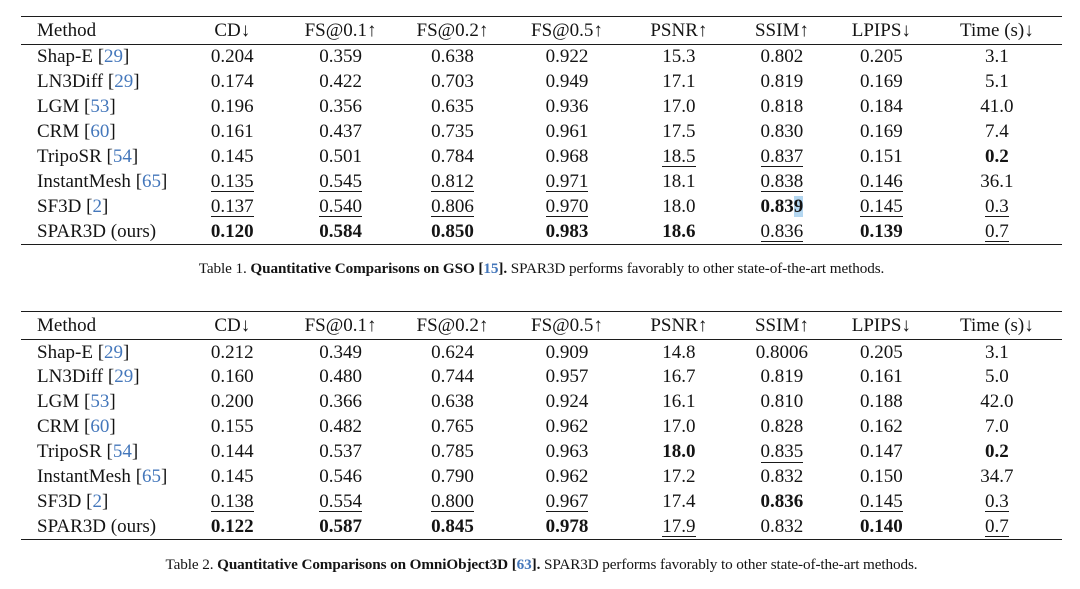  Describe the element at coordinates (679, 82) in the screenshot. I see `value-cell: 17.1` at that location.